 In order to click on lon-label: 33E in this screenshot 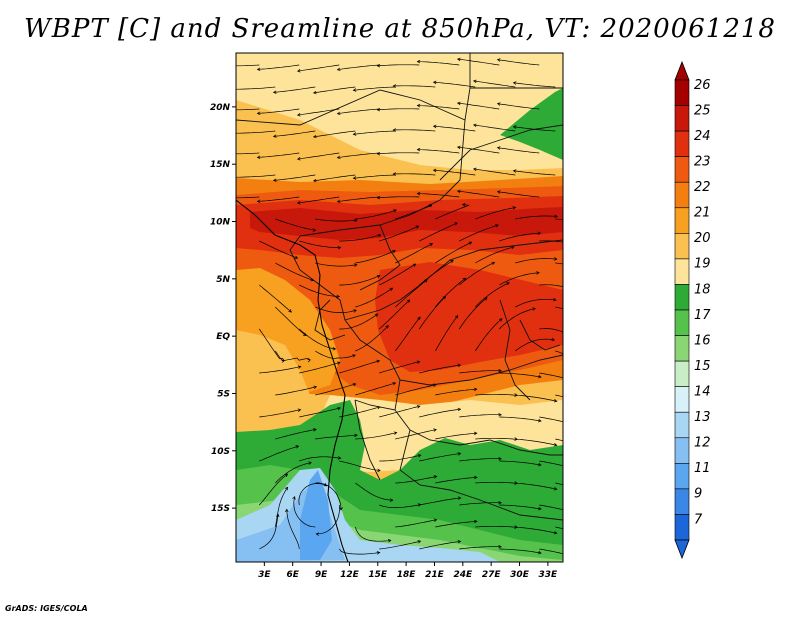, I will do `click(549, 575)`.